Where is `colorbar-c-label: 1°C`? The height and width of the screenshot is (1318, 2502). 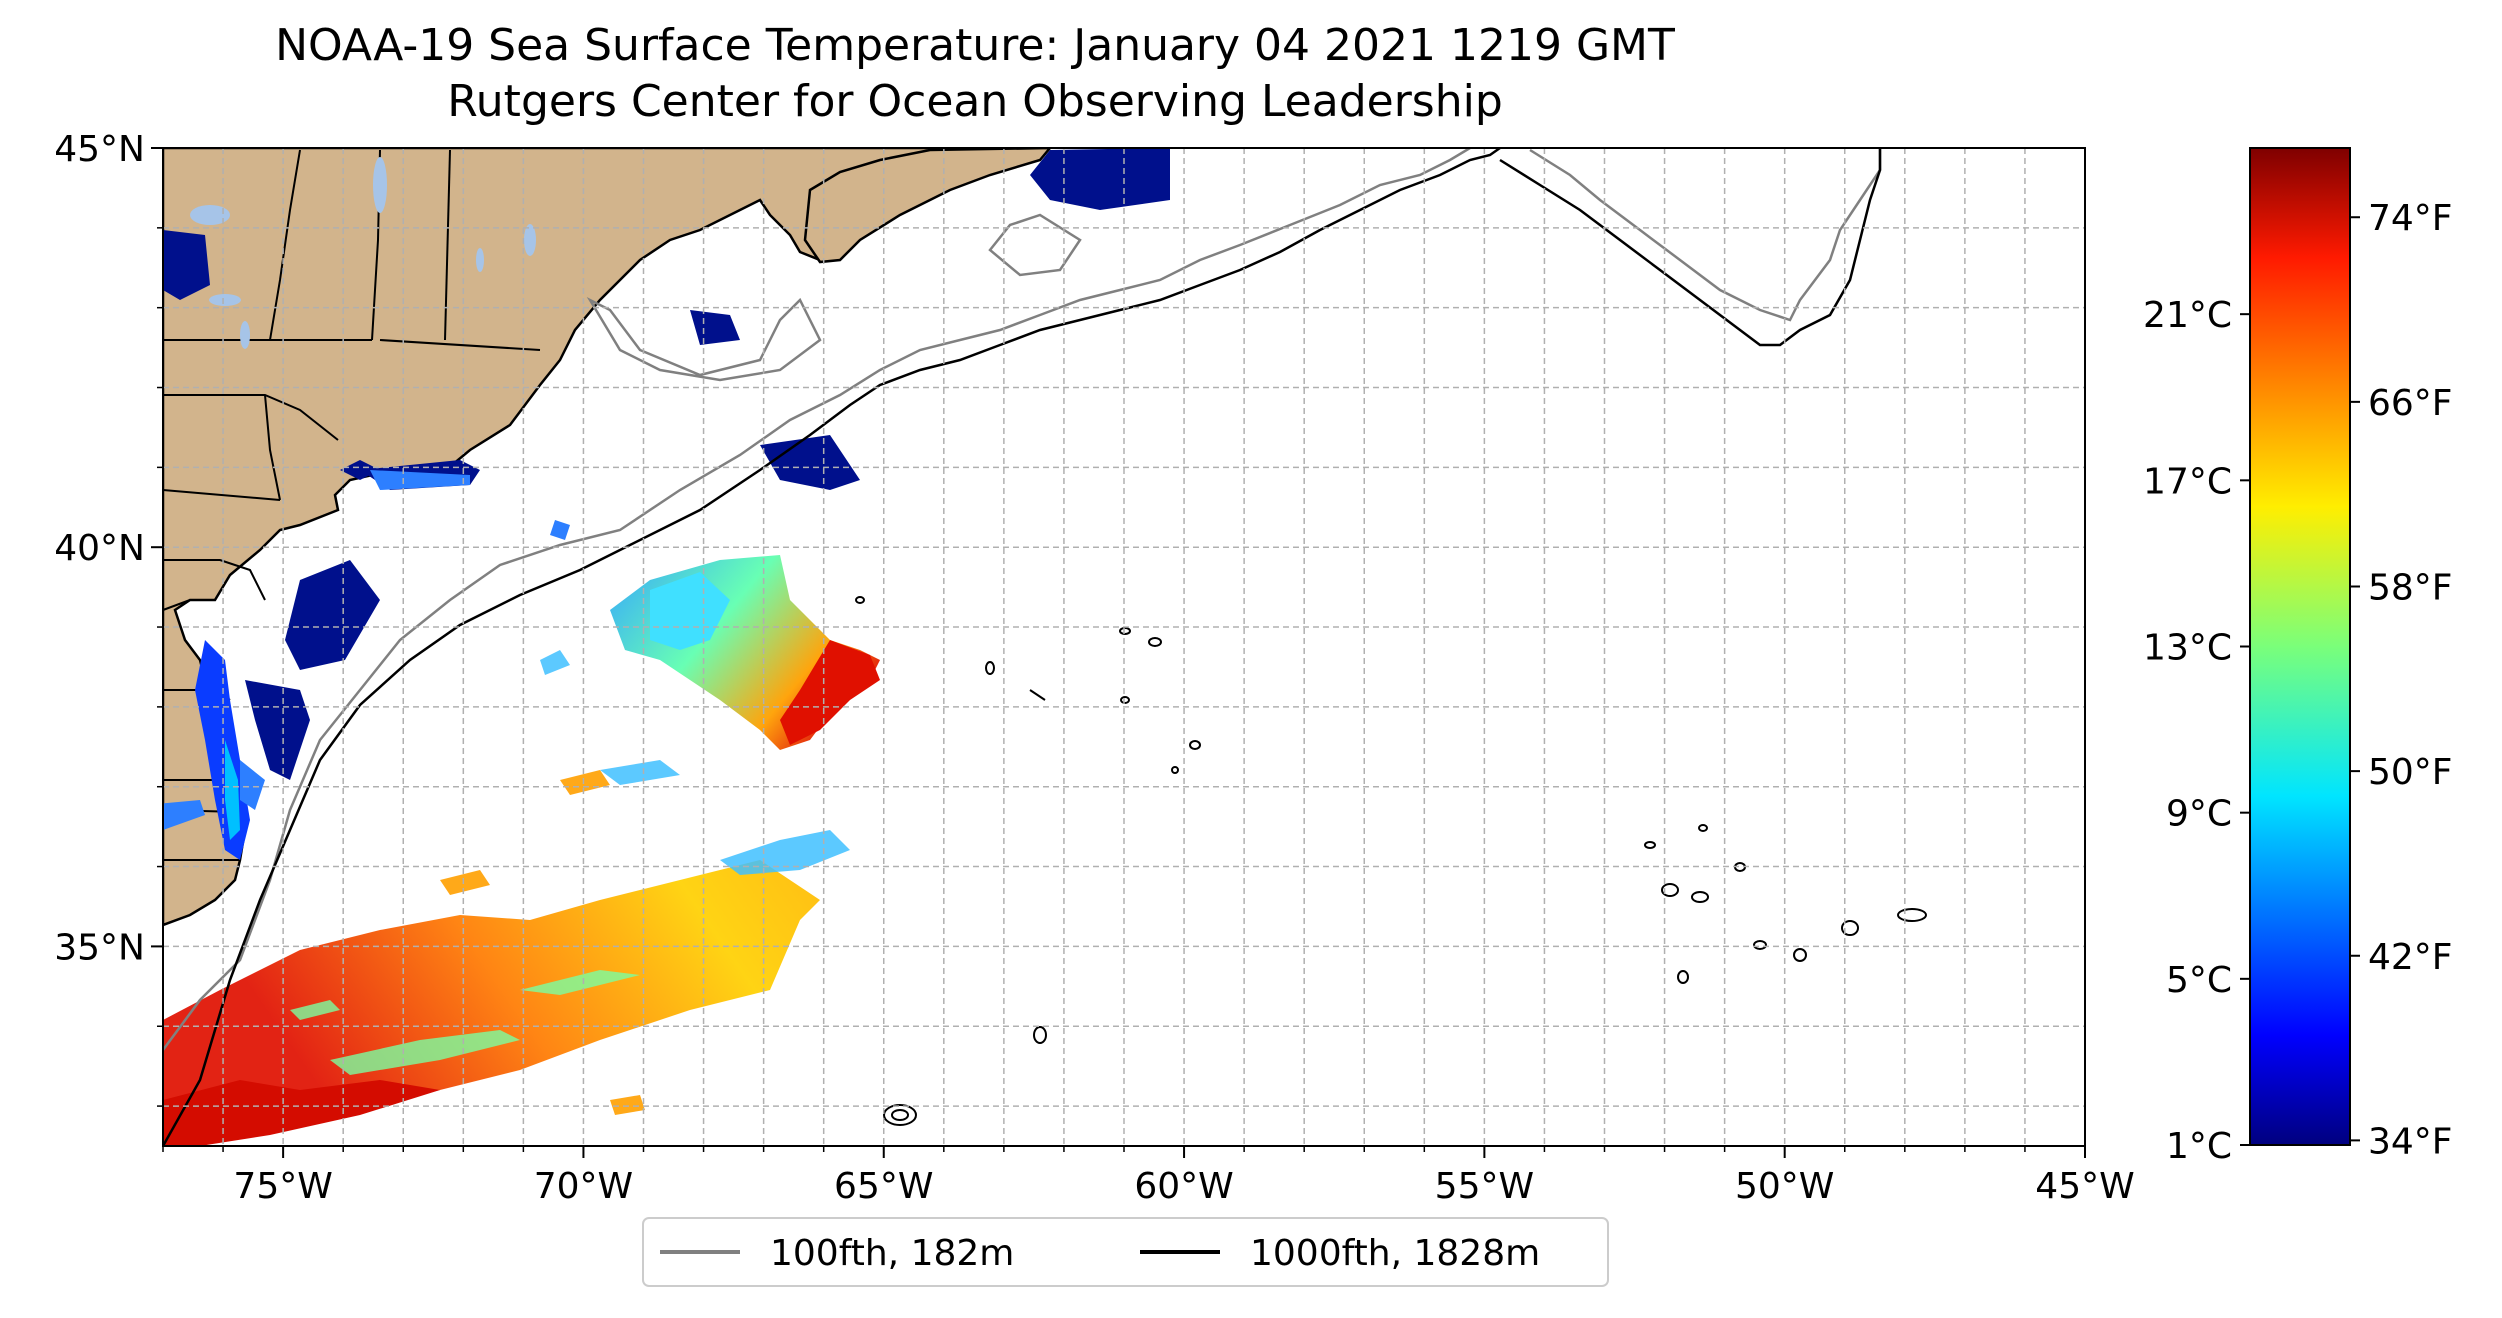
colorbar-c-label: 1°C is located at coordinates (2199, 1146).